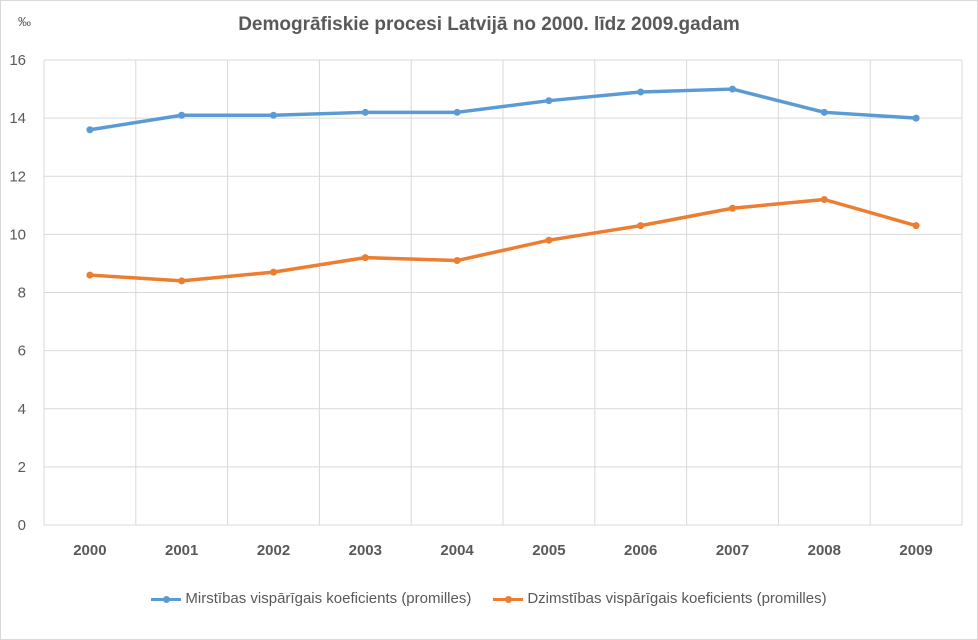 Image resolution: width=978 pixels, height=640 pixels. I want to click on x-tick-label: 2009, so click(915, 550).